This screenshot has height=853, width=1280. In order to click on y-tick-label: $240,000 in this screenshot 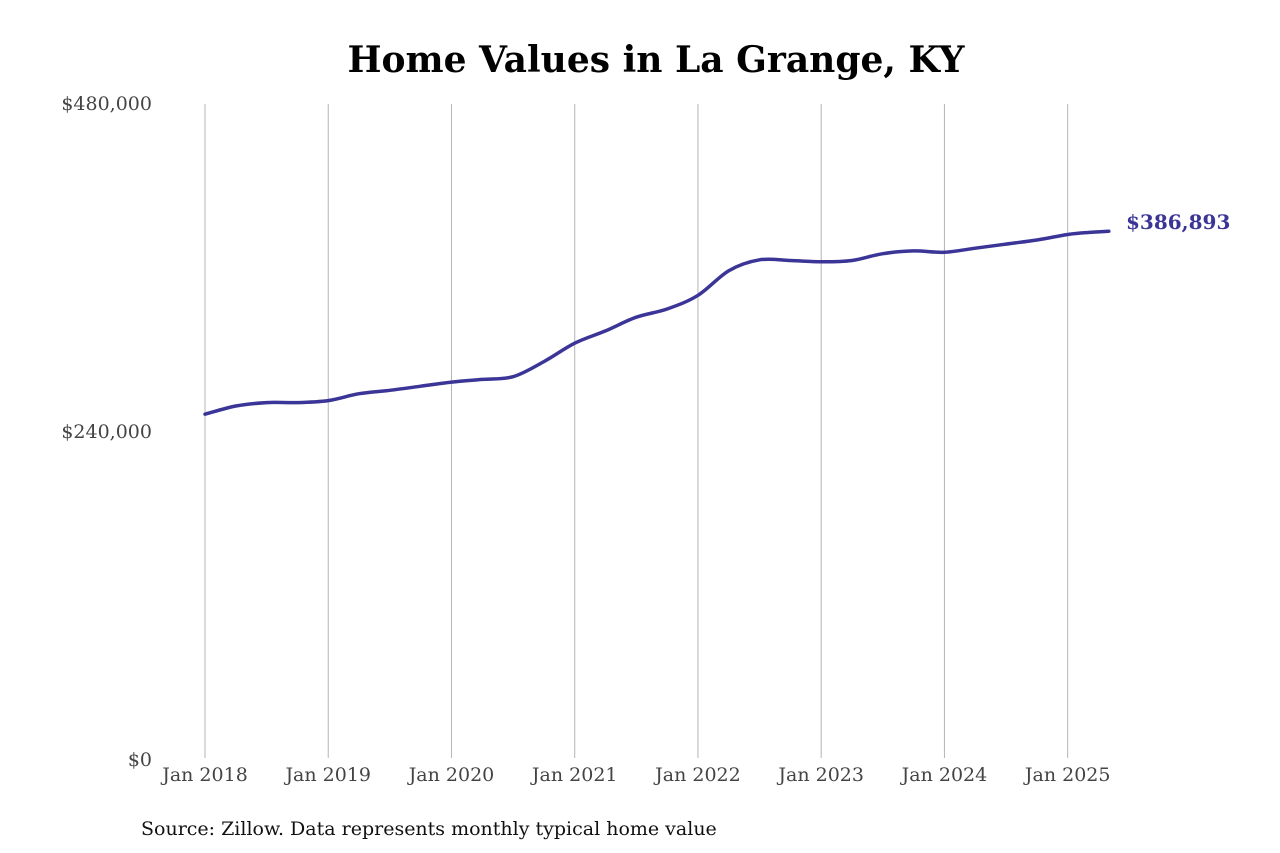, I will do `click(106, 432)`.